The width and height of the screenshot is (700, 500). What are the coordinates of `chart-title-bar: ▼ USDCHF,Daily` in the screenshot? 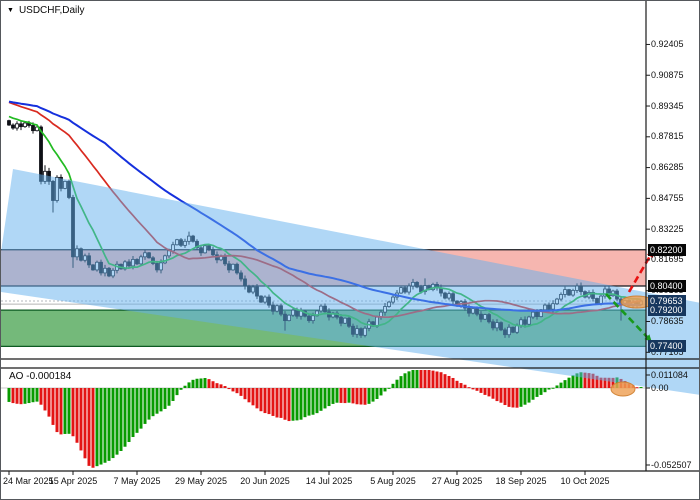 It's located at (46, 10).